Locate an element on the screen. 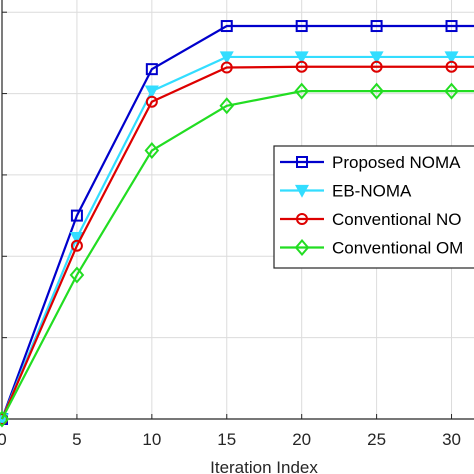  tick-labels: 0 5 10 15 20 25 30 is located at coordinates (230, 439).